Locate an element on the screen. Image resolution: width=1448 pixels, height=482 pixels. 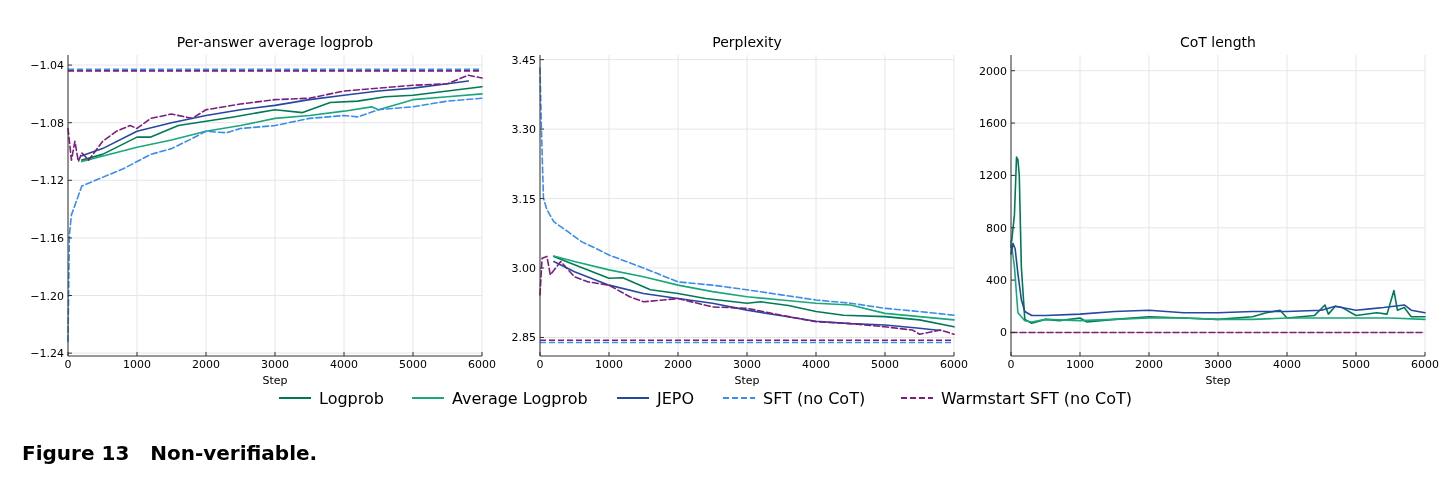
legend-label: Average Logprob is located at coordinates (520, 398).